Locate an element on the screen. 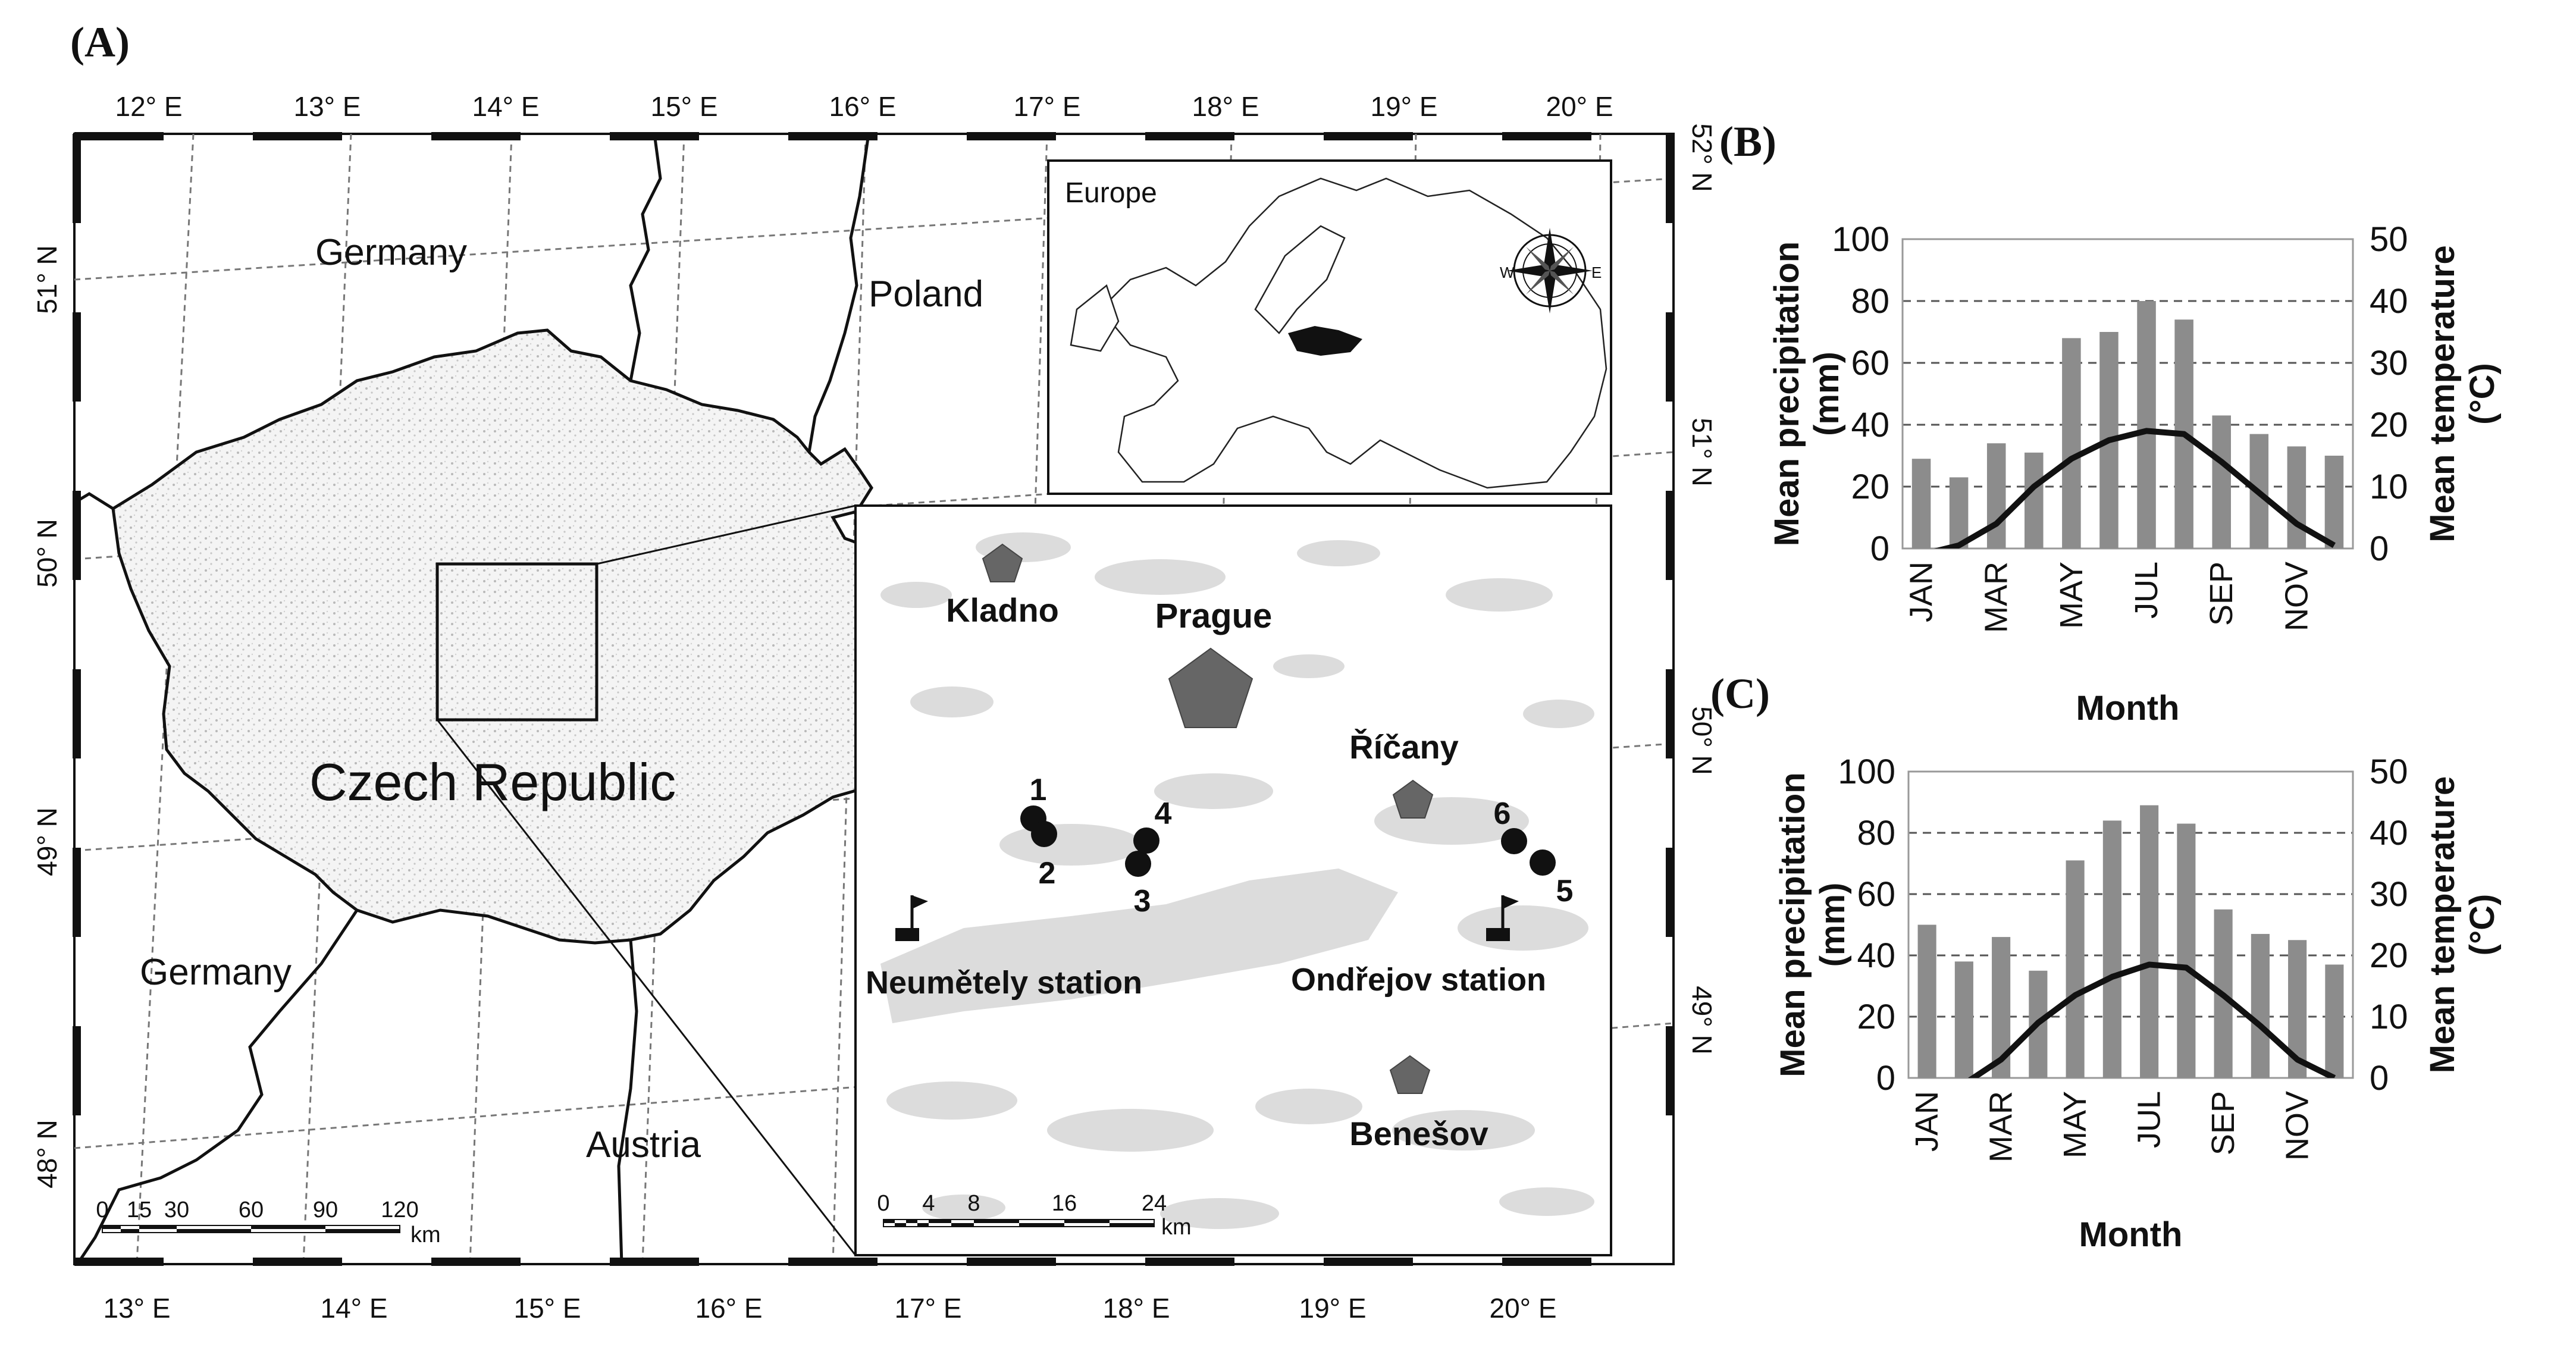 The height and width of the screenshot is (1348, 2576). chart-c-bar-dec is located at coordinates (2334, 1021).